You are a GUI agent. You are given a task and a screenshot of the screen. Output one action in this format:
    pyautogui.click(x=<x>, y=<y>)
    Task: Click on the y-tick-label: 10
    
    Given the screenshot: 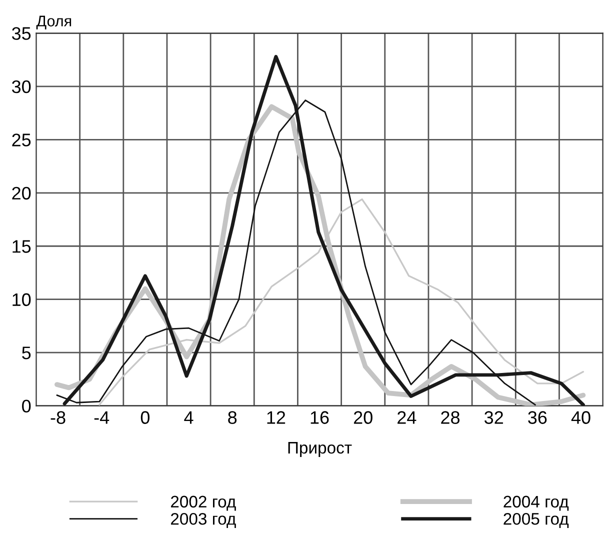 What is the action you would take?
    pyautogui.click(x=21, y=299)
    